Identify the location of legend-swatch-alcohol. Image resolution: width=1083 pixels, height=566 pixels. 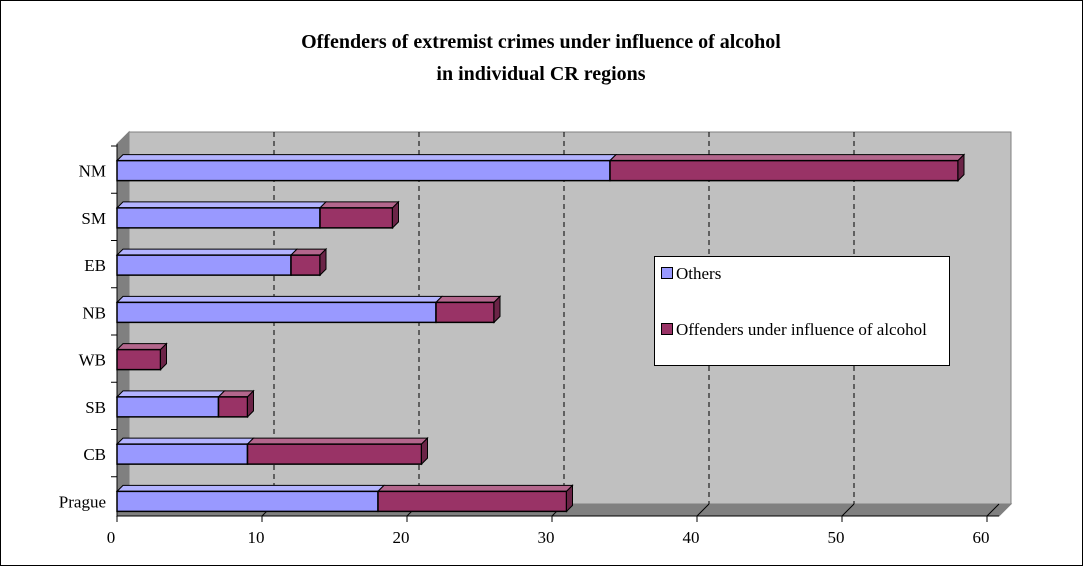
(667, 329).